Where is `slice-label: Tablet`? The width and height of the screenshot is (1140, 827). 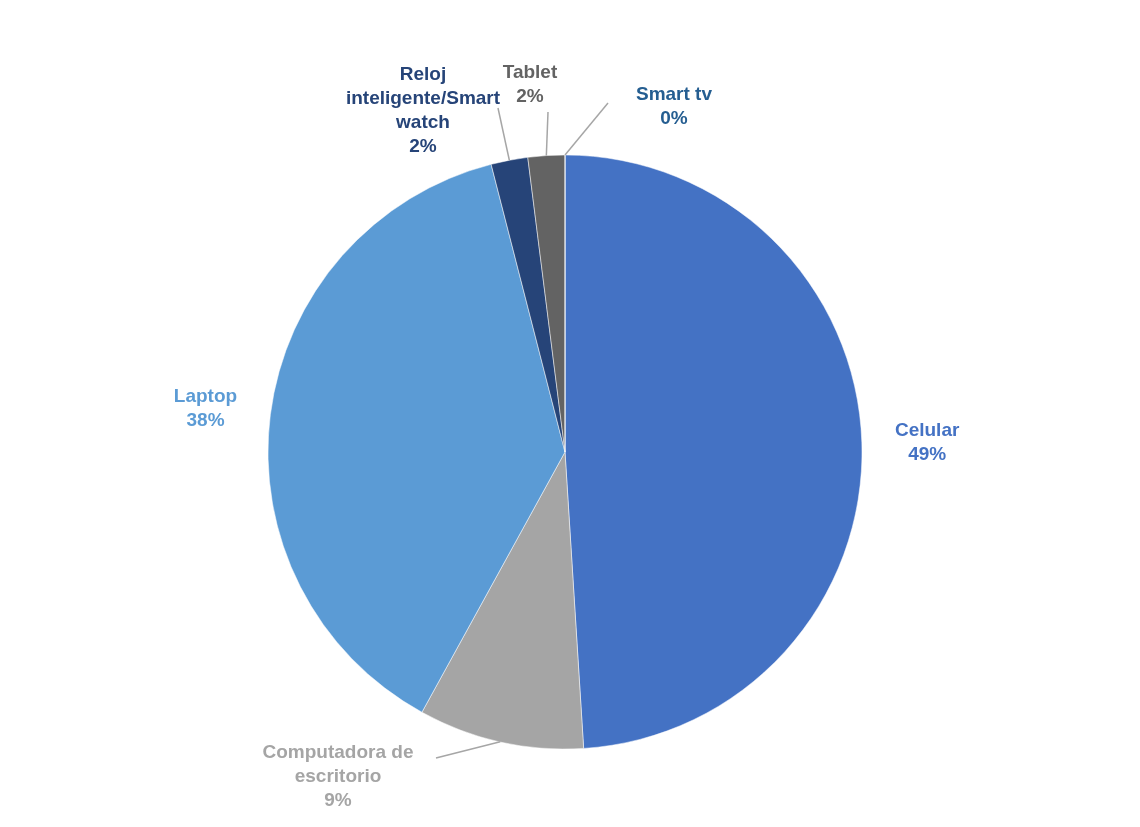
slice-label: Tablet is located at coordinates (530, 71).